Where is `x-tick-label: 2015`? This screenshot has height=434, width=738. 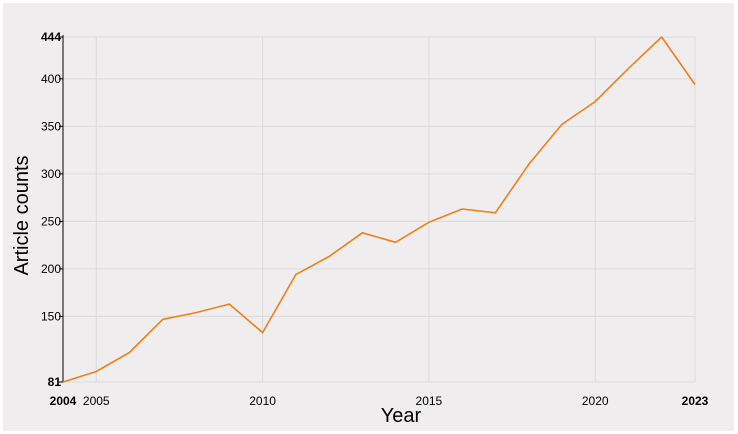 x-tick-label: 2015 is located at coordinates (429, 401).